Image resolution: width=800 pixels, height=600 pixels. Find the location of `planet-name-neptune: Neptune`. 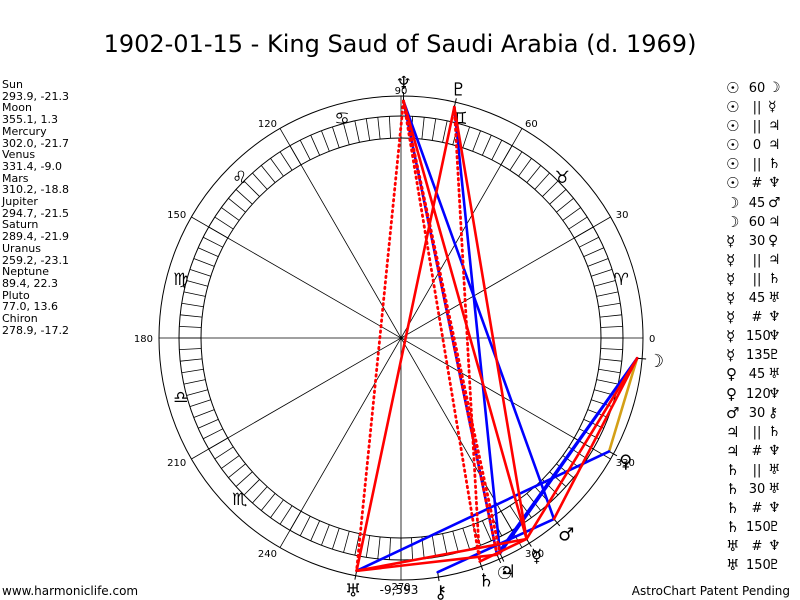

planet-name-neptune: Neptune is located at coordinates (26, 272).